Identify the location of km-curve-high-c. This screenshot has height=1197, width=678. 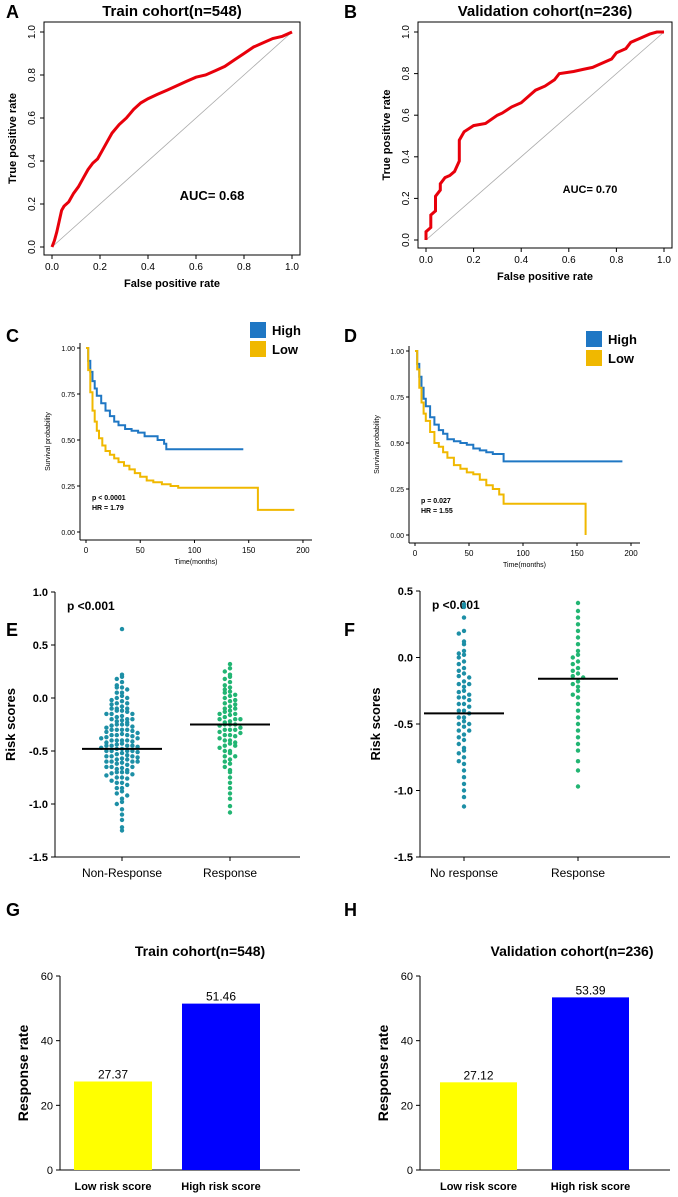
(165, 399).